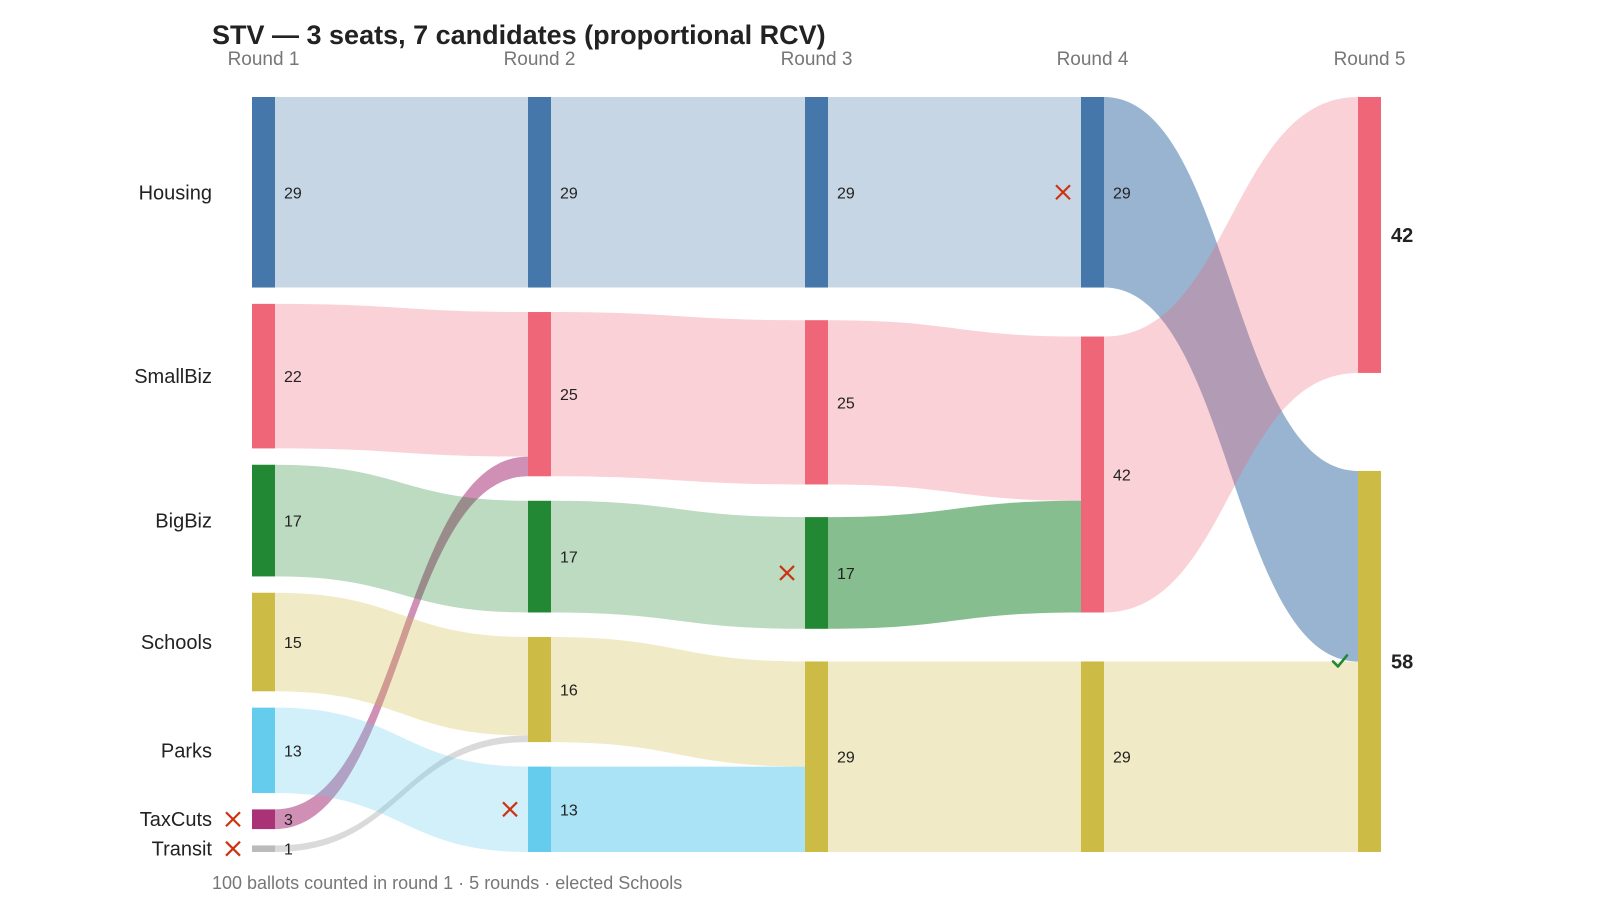  What do you see at coordinates (846, 193) in the screenshot?
I see `value-label-round-3-housing: 29` at bounding box center [846, 193].